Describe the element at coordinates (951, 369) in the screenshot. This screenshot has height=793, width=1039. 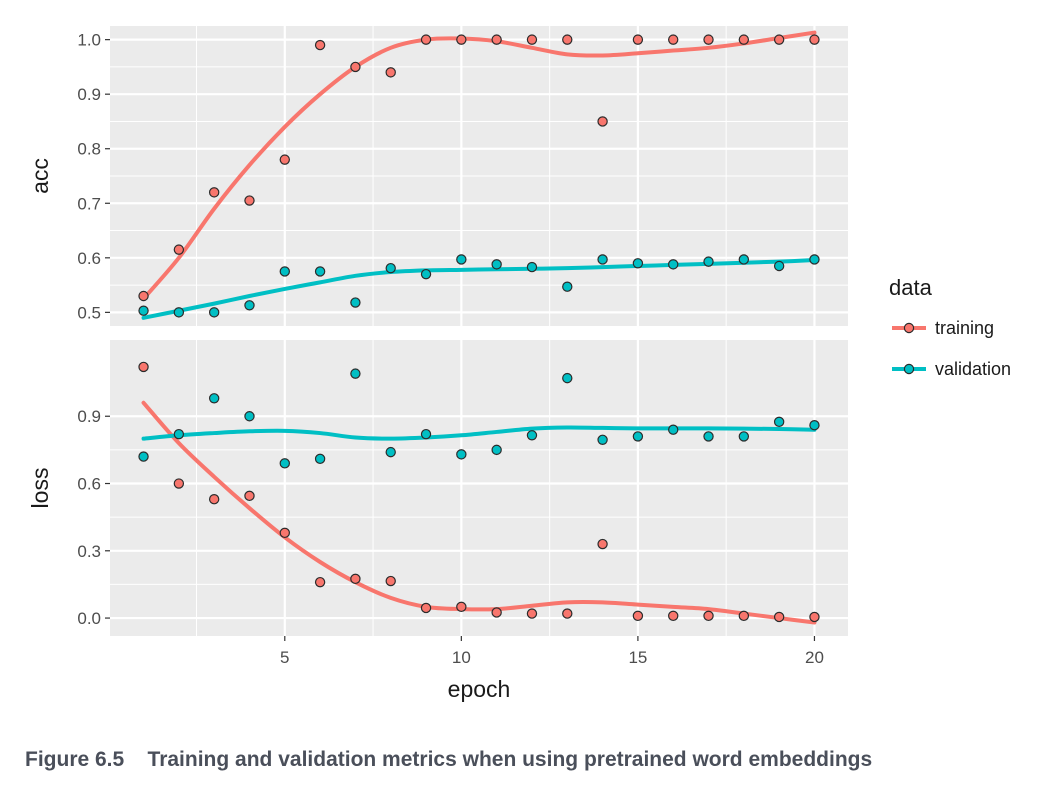
I see `legend-item-validation: validation` at that location.